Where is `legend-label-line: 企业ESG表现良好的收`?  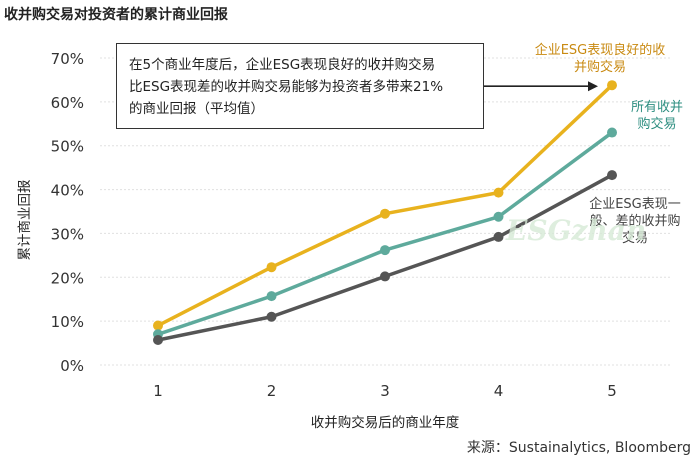
legend-label-line: 企业ESG表现良好的收 is located at coordinates (600, 50).